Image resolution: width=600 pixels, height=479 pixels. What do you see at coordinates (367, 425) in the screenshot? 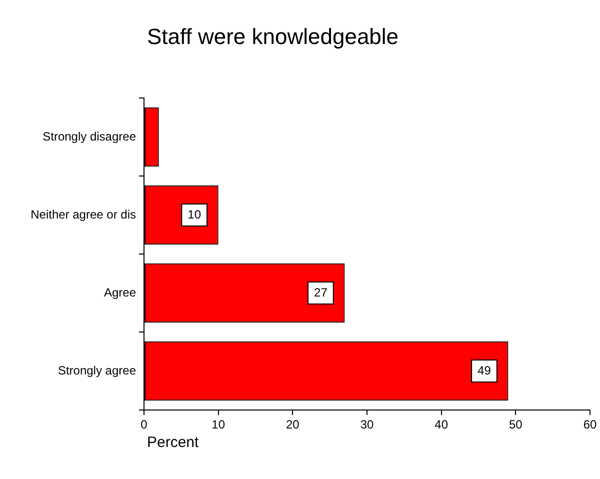
I see `x-tick-label: 30` at bounding box center [367, 425].